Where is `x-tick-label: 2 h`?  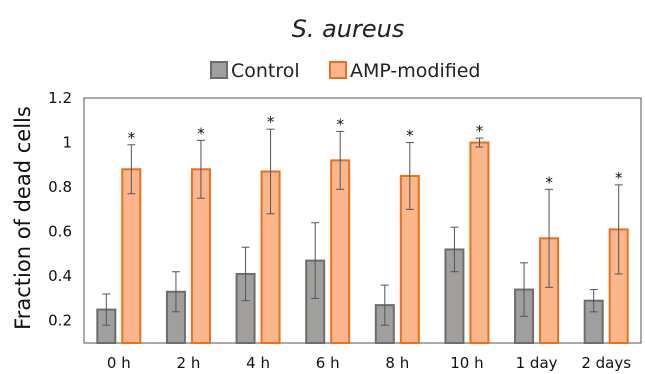
x-tick-label: 2 h is located at coordinates (189, 363).